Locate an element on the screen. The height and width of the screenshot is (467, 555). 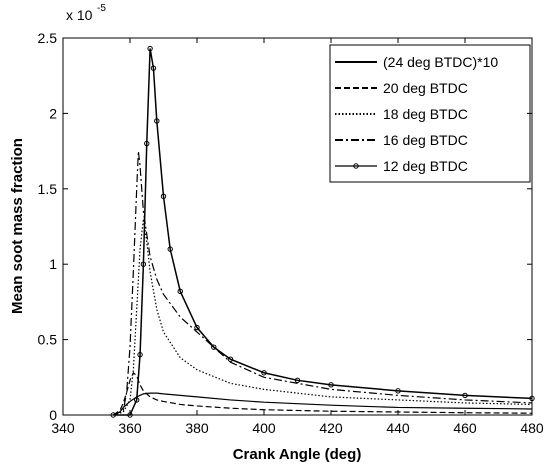
y-multiplier: x 10 is located at coordinates (79, 15).